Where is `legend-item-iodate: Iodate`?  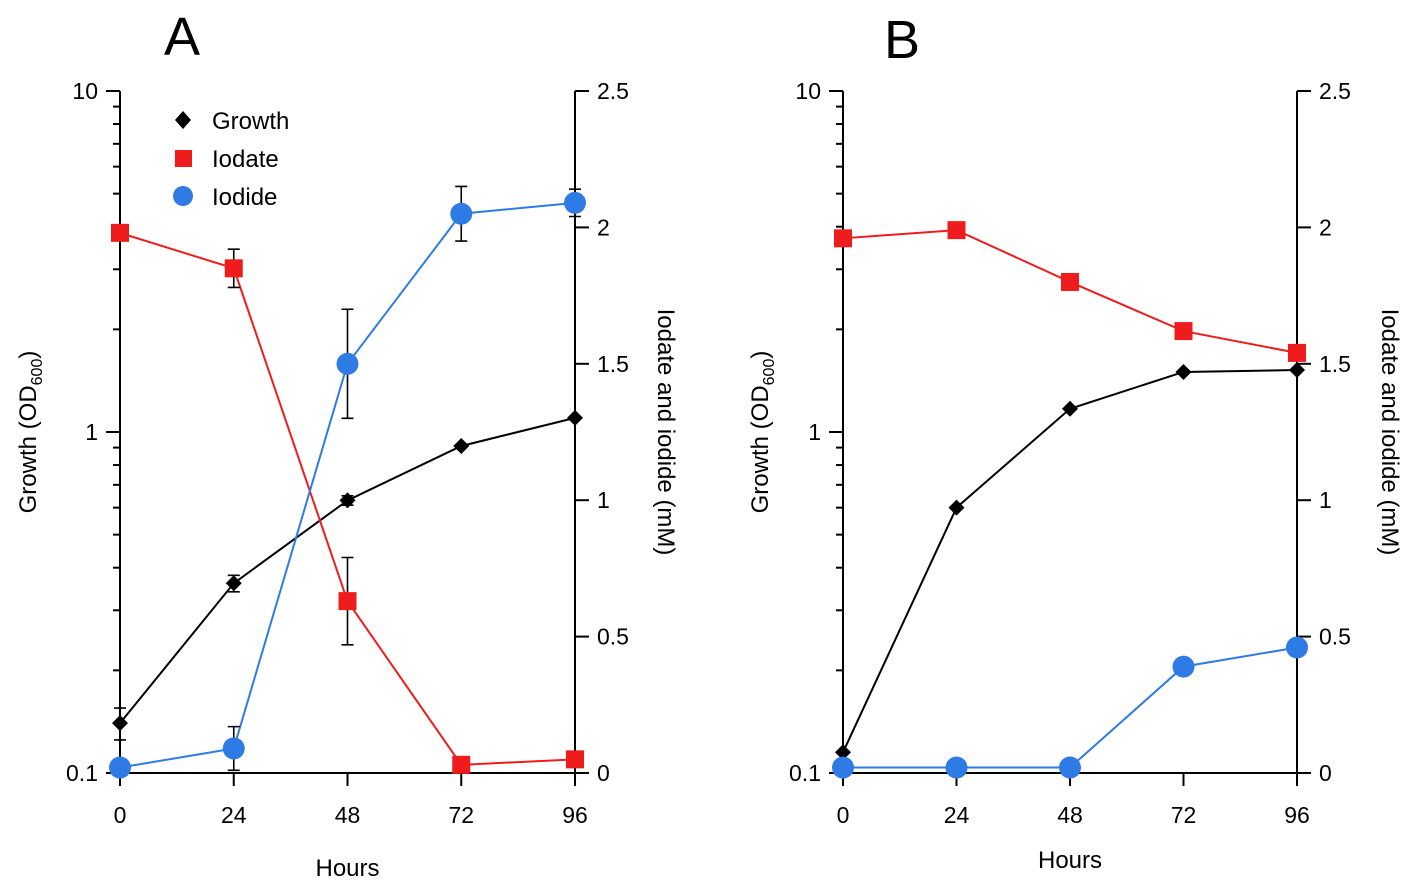
legend-item-iodate: Iodate is located at coordinates (227, 159).